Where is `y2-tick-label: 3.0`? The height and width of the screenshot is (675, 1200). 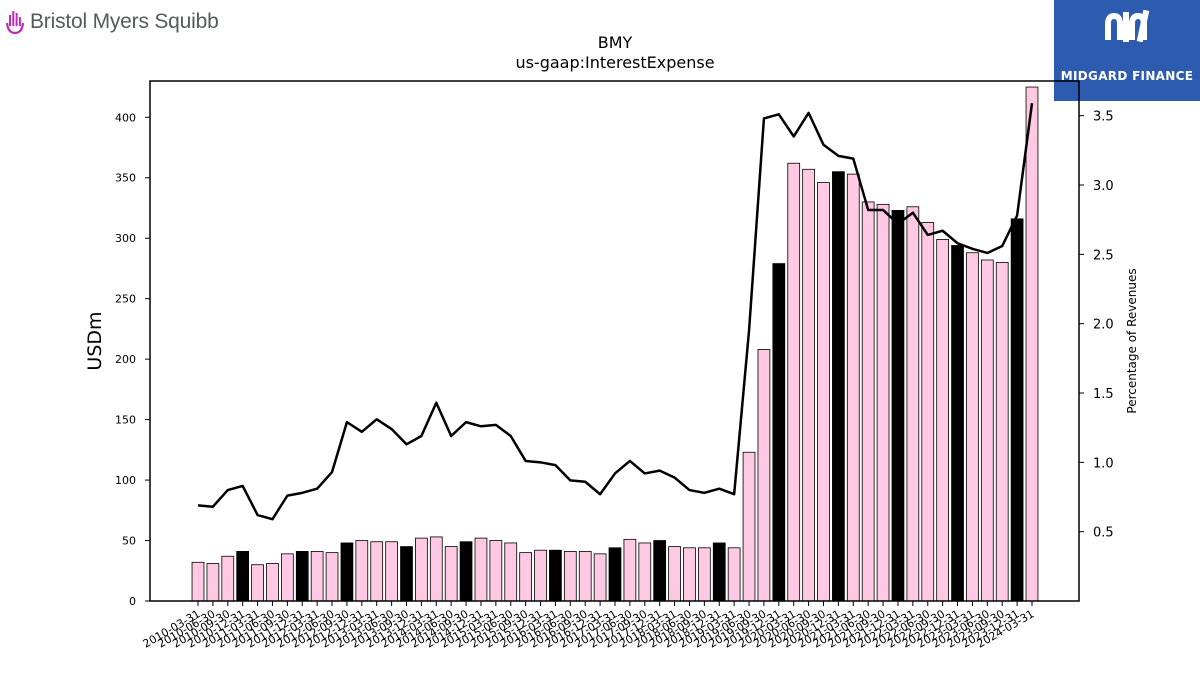
y2-tick-label: 3.0 is located at coordinates (1103, 186).